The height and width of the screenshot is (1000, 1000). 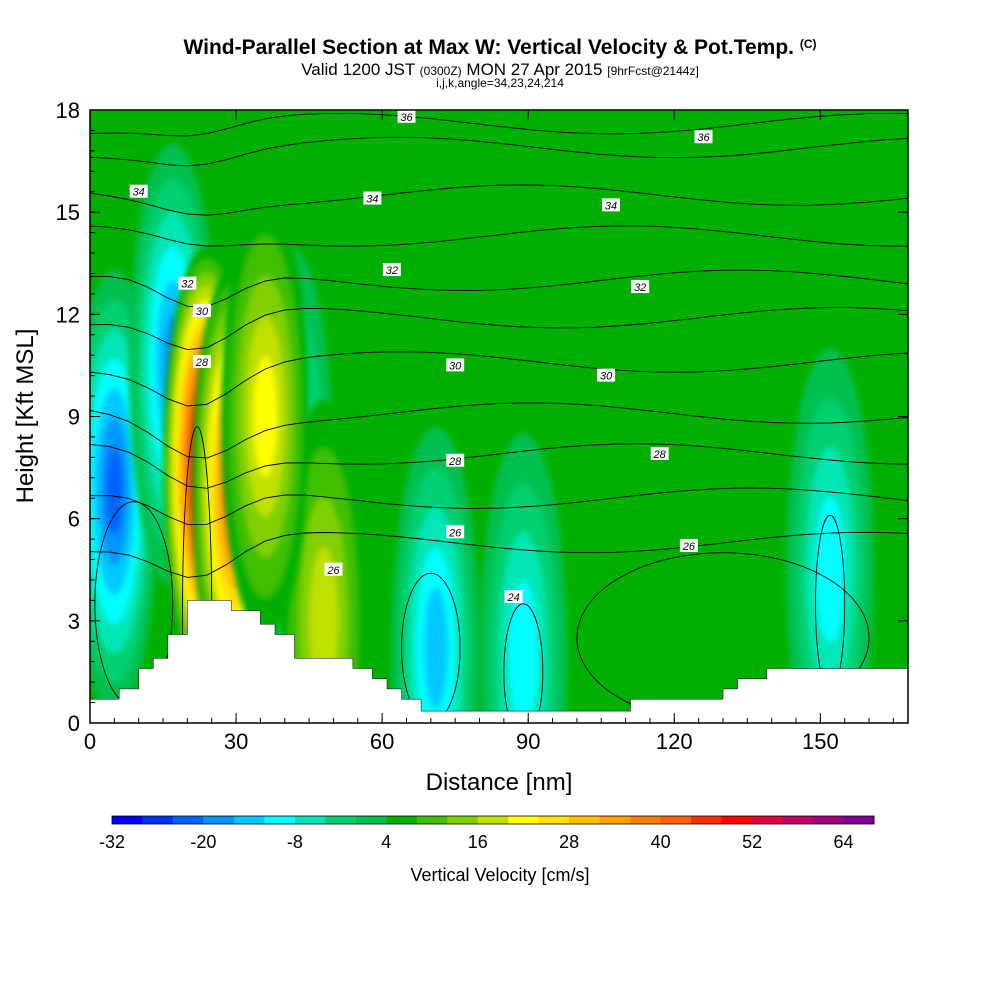 What do you see at coordinates (512, 598) in the screenshot?
I see `contour-label-text: 24` at bounding box center [512, 598].